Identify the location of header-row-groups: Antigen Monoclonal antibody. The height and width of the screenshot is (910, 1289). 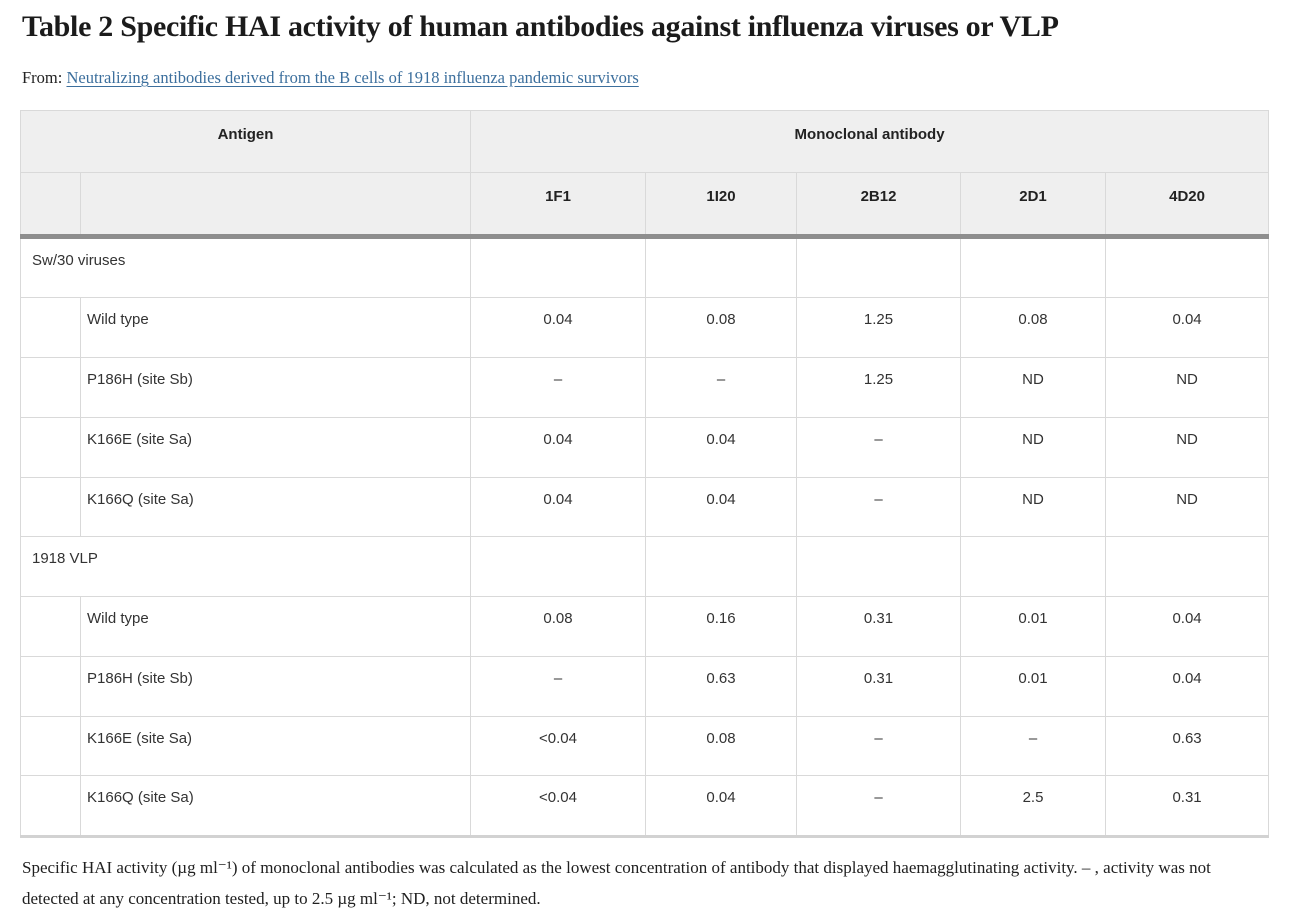
(644, 141).